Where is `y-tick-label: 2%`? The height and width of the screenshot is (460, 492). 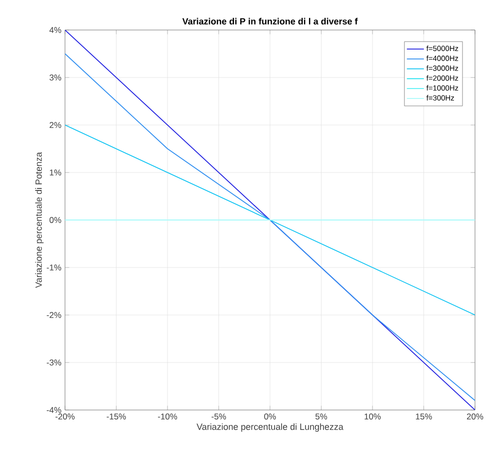
y-tick-label: 2% is located at coordinates (56, 125).